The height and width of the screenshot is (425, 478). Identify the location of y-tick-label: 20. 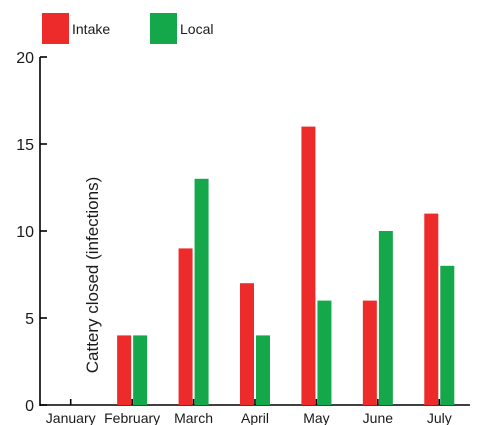
(25, 58).